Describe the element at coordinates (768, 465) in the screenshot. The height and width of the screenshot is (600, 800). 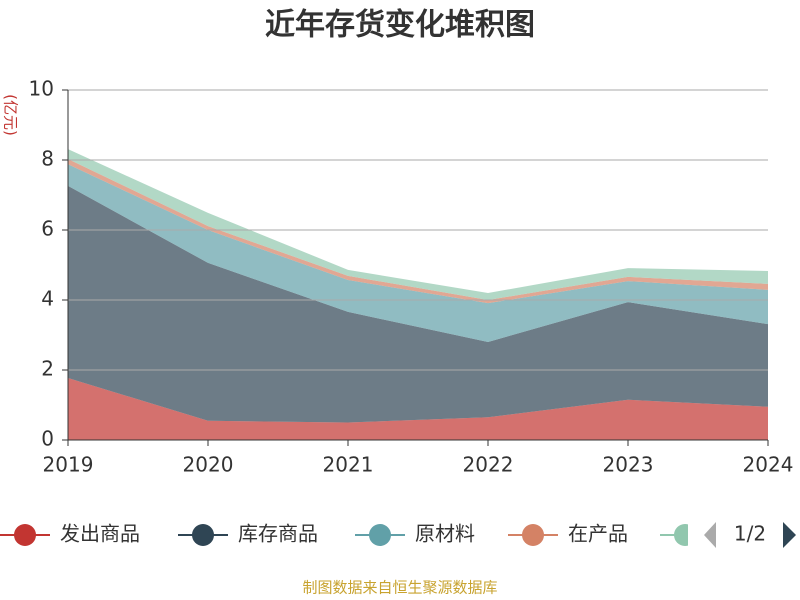
I see `x-tick-label: 2024` at that location.